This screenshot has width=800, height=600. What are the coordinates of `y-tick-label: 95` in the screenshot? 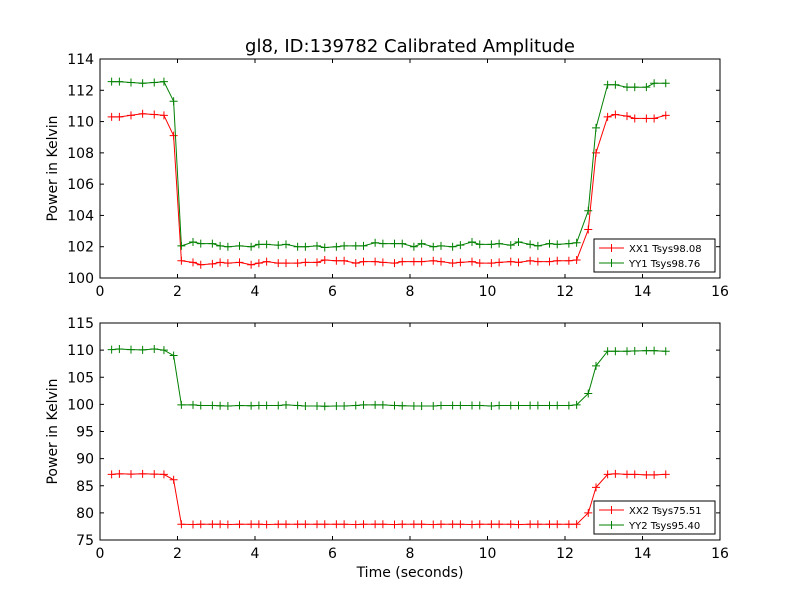 It's located at (85, 433).